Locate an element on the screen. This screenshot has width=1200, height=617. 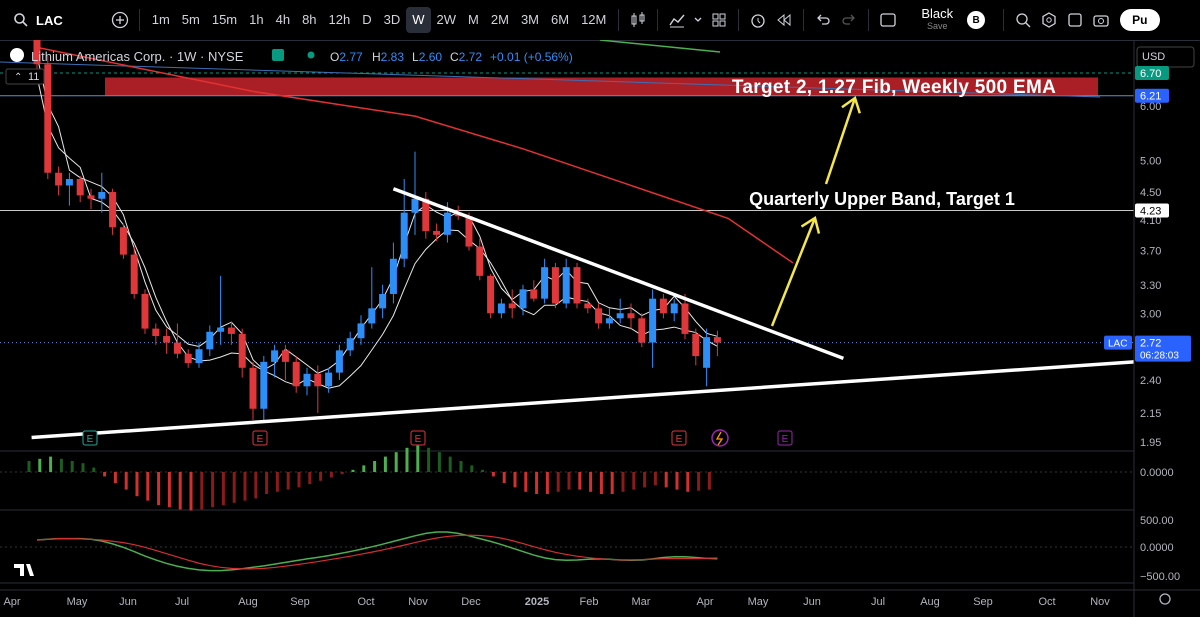
timeframe-15m: 15m is located at coordinates (224, 19).